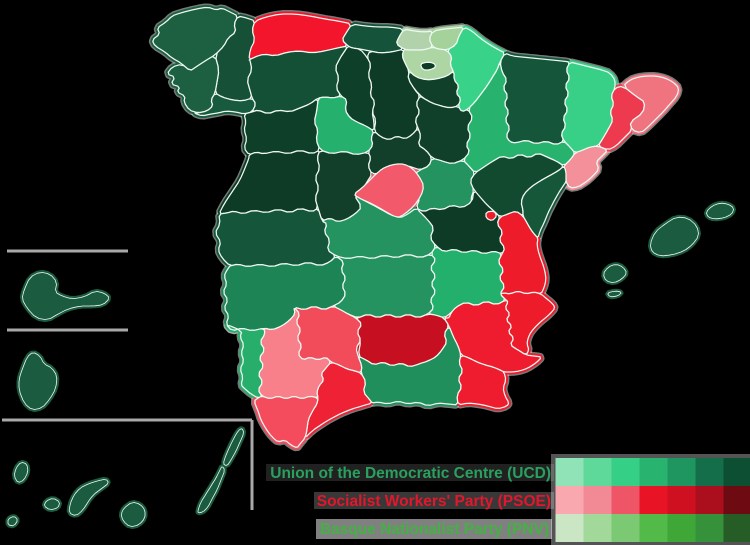 This screenshot has width=750, height=545. What do you see at coordinates (434, 501) in the screenshot?
I see `svg-text:Socialist Workers' Party (PSOE: Socialist Workers' Party (PSOE)` at bounding box center [434, 501].